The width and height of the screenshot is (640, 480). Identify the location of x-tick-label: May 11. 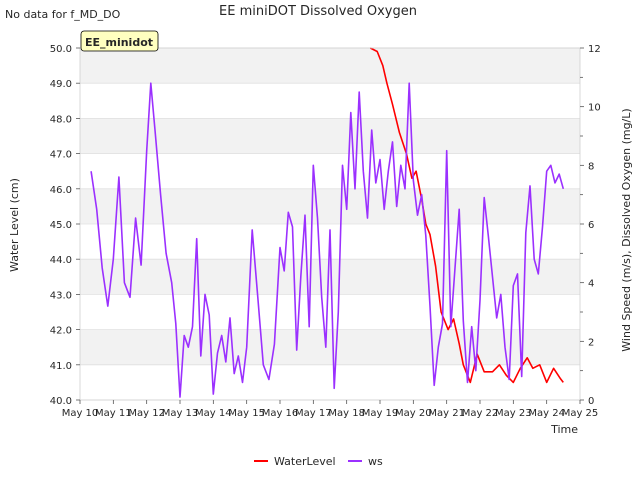
(113, 413).